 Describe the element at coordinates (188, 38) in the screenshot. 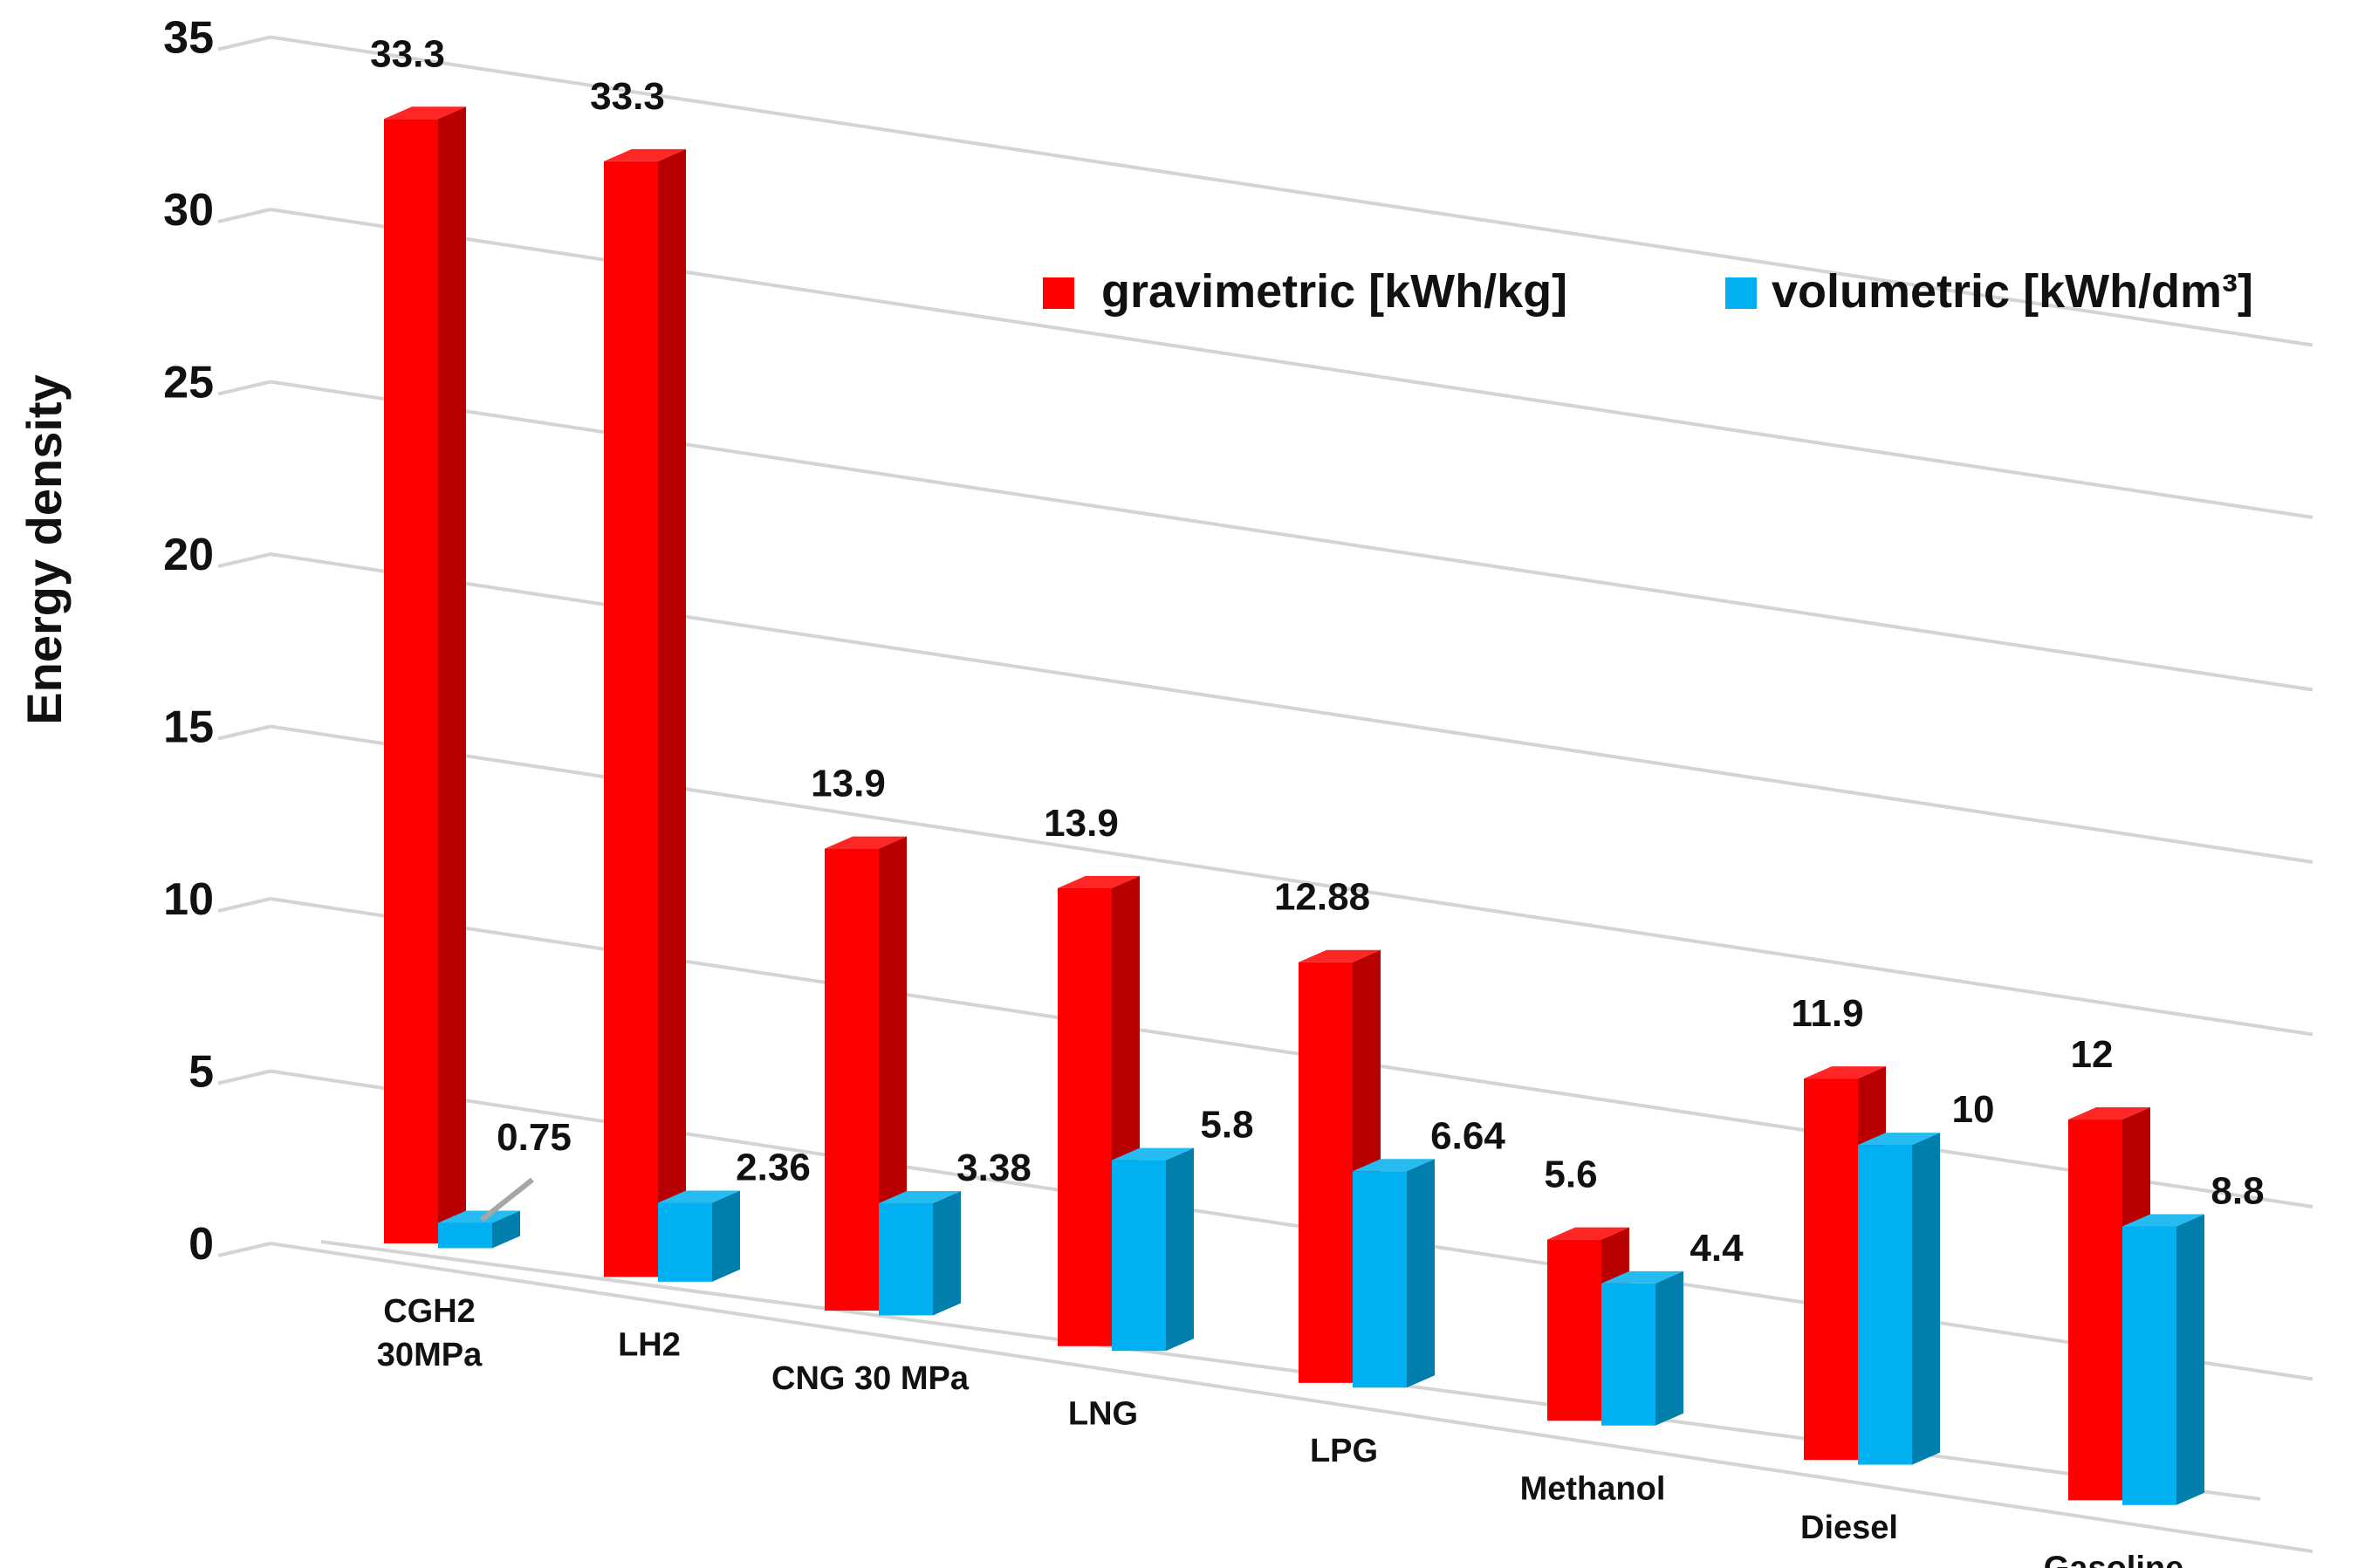

I see `y-tick-label: 35` at that location.